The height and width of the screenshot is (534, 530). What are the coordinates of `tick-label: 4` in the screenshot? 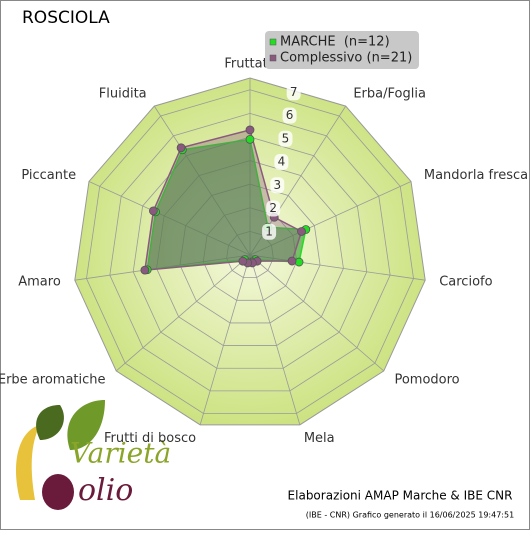 It's located at (282, 162).